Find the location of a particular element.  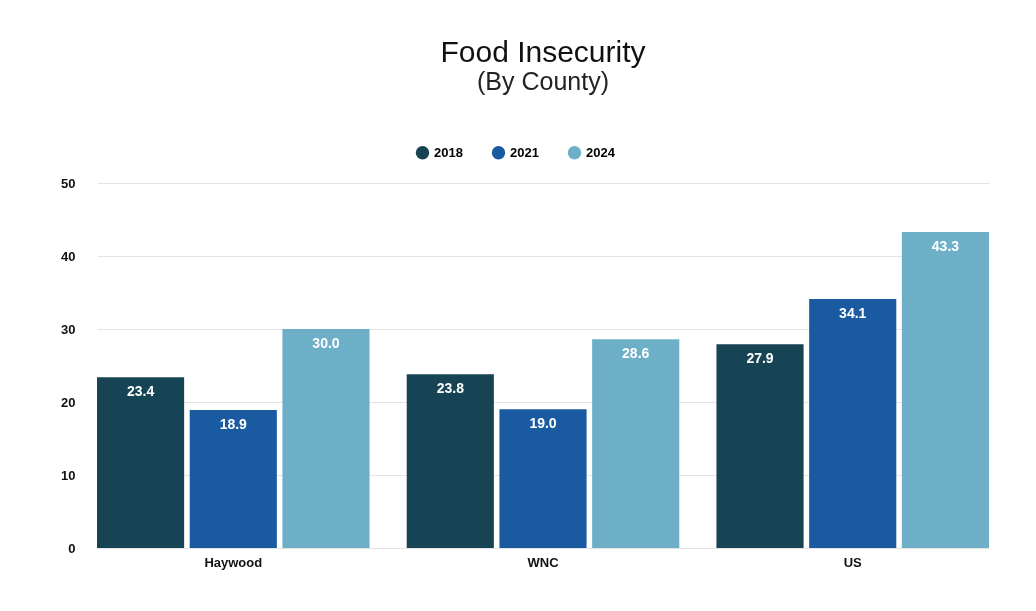

data-label: 34.1 is located at coordinates (853, 313).